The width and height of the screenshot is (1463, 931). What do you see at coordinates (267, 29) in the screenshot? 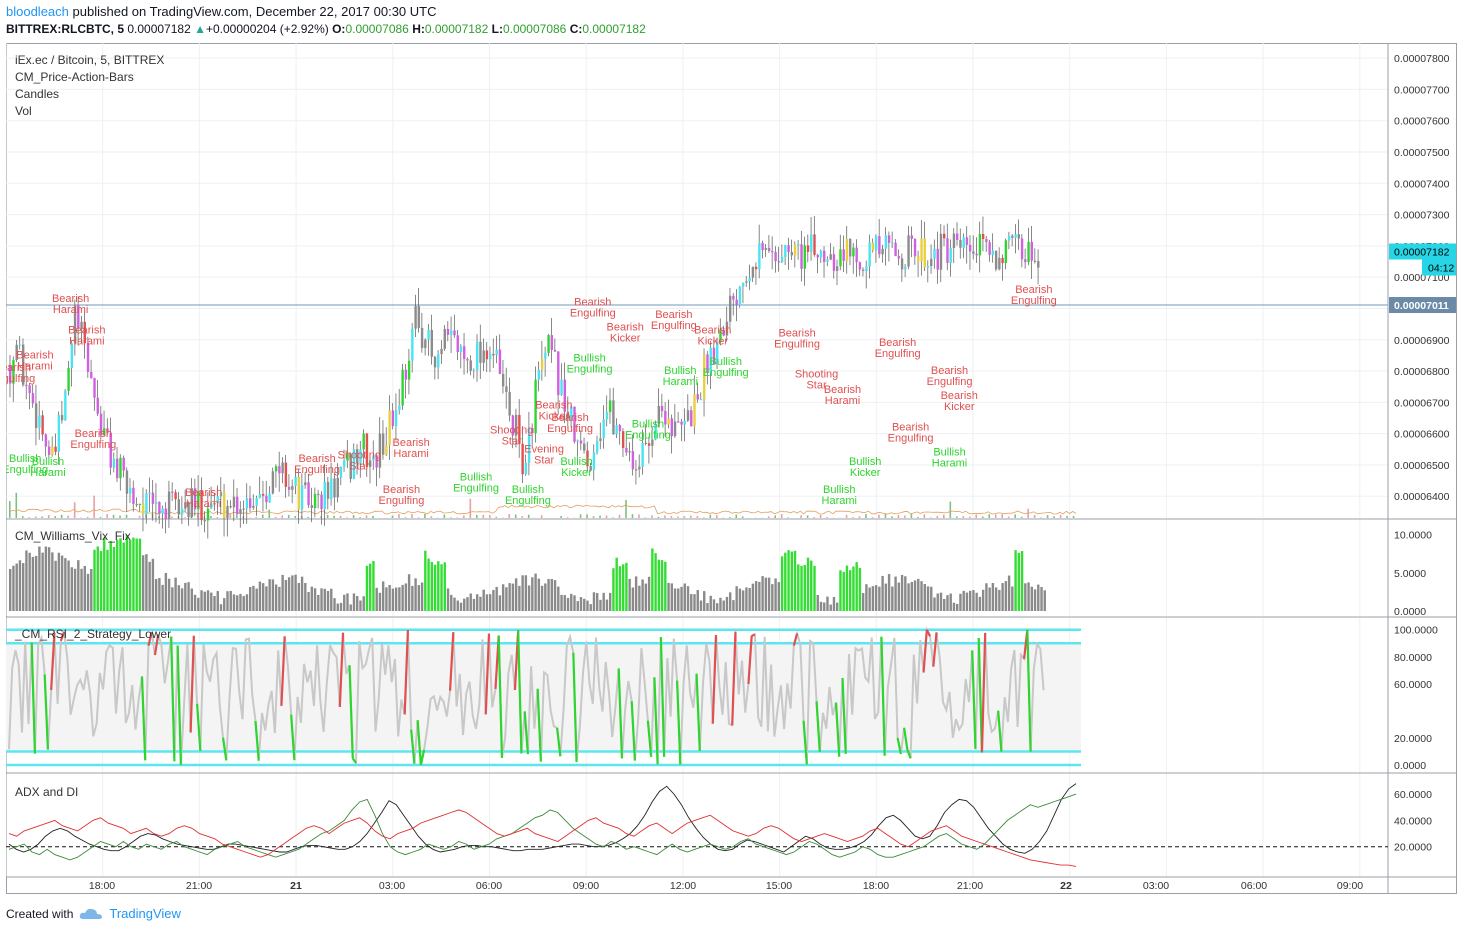
I see `price-change: +0.00000204 (+2.92%)` at bounding box center [267, 29].